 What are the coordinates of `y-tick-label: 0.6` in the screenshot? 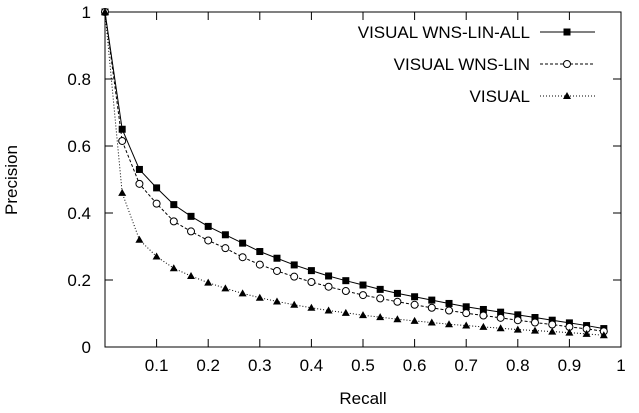 It's located at (79, 146).